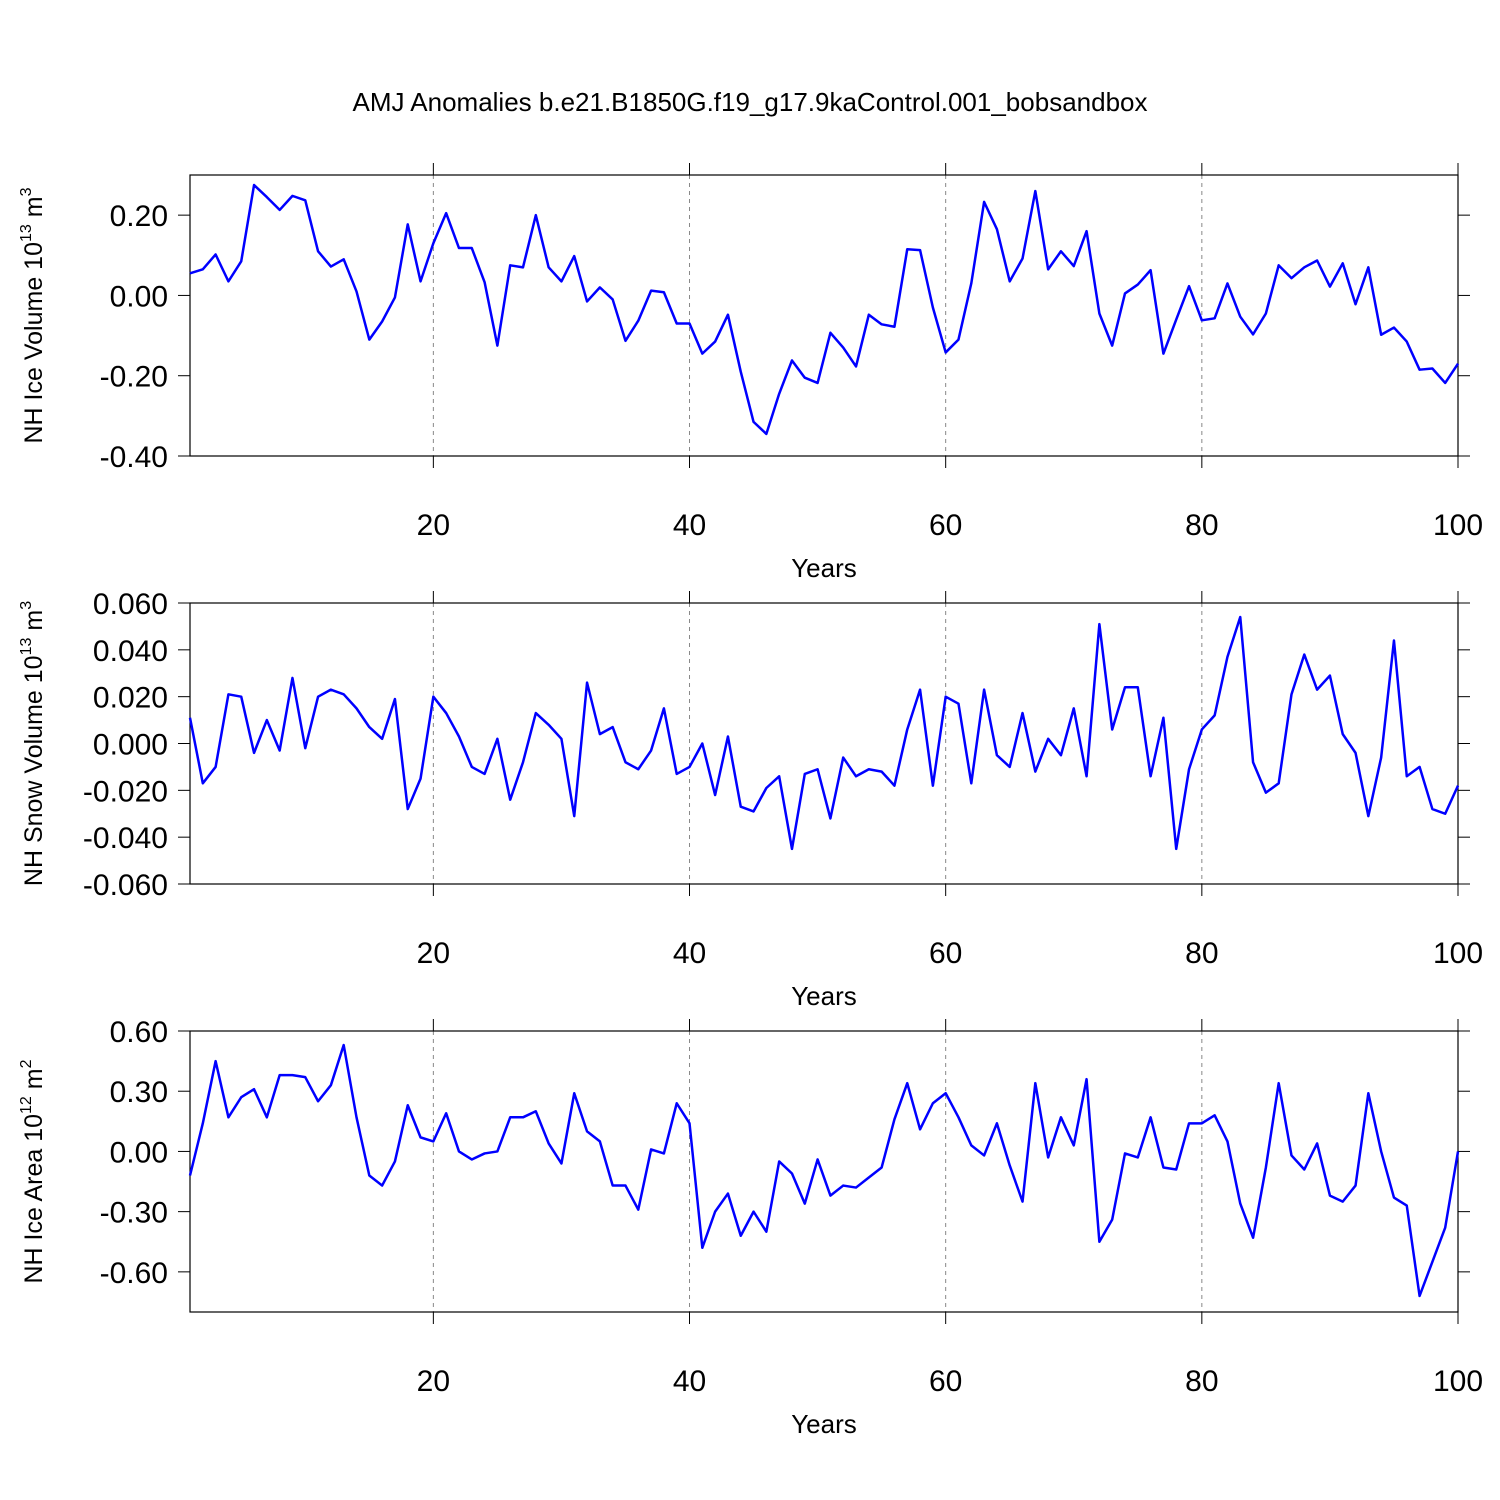 The width and height of the screenshot is (1500, 1500). What do you see at coordinates (130, 745) in the screenshot?
I see `y-tick-label: 0.000` at bounding box center [130, 745].